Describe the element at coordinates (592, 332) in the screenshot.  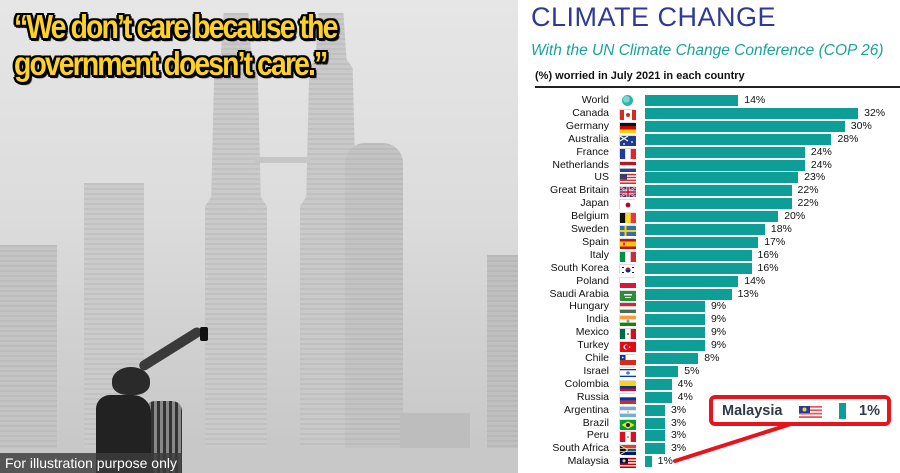
I see `country-label: Mexico` at that location.